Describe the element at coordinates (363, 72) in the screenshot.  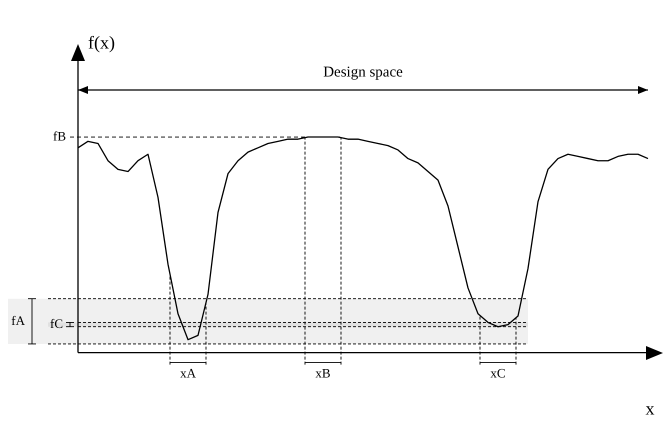
I see `text: Design space` at that location.